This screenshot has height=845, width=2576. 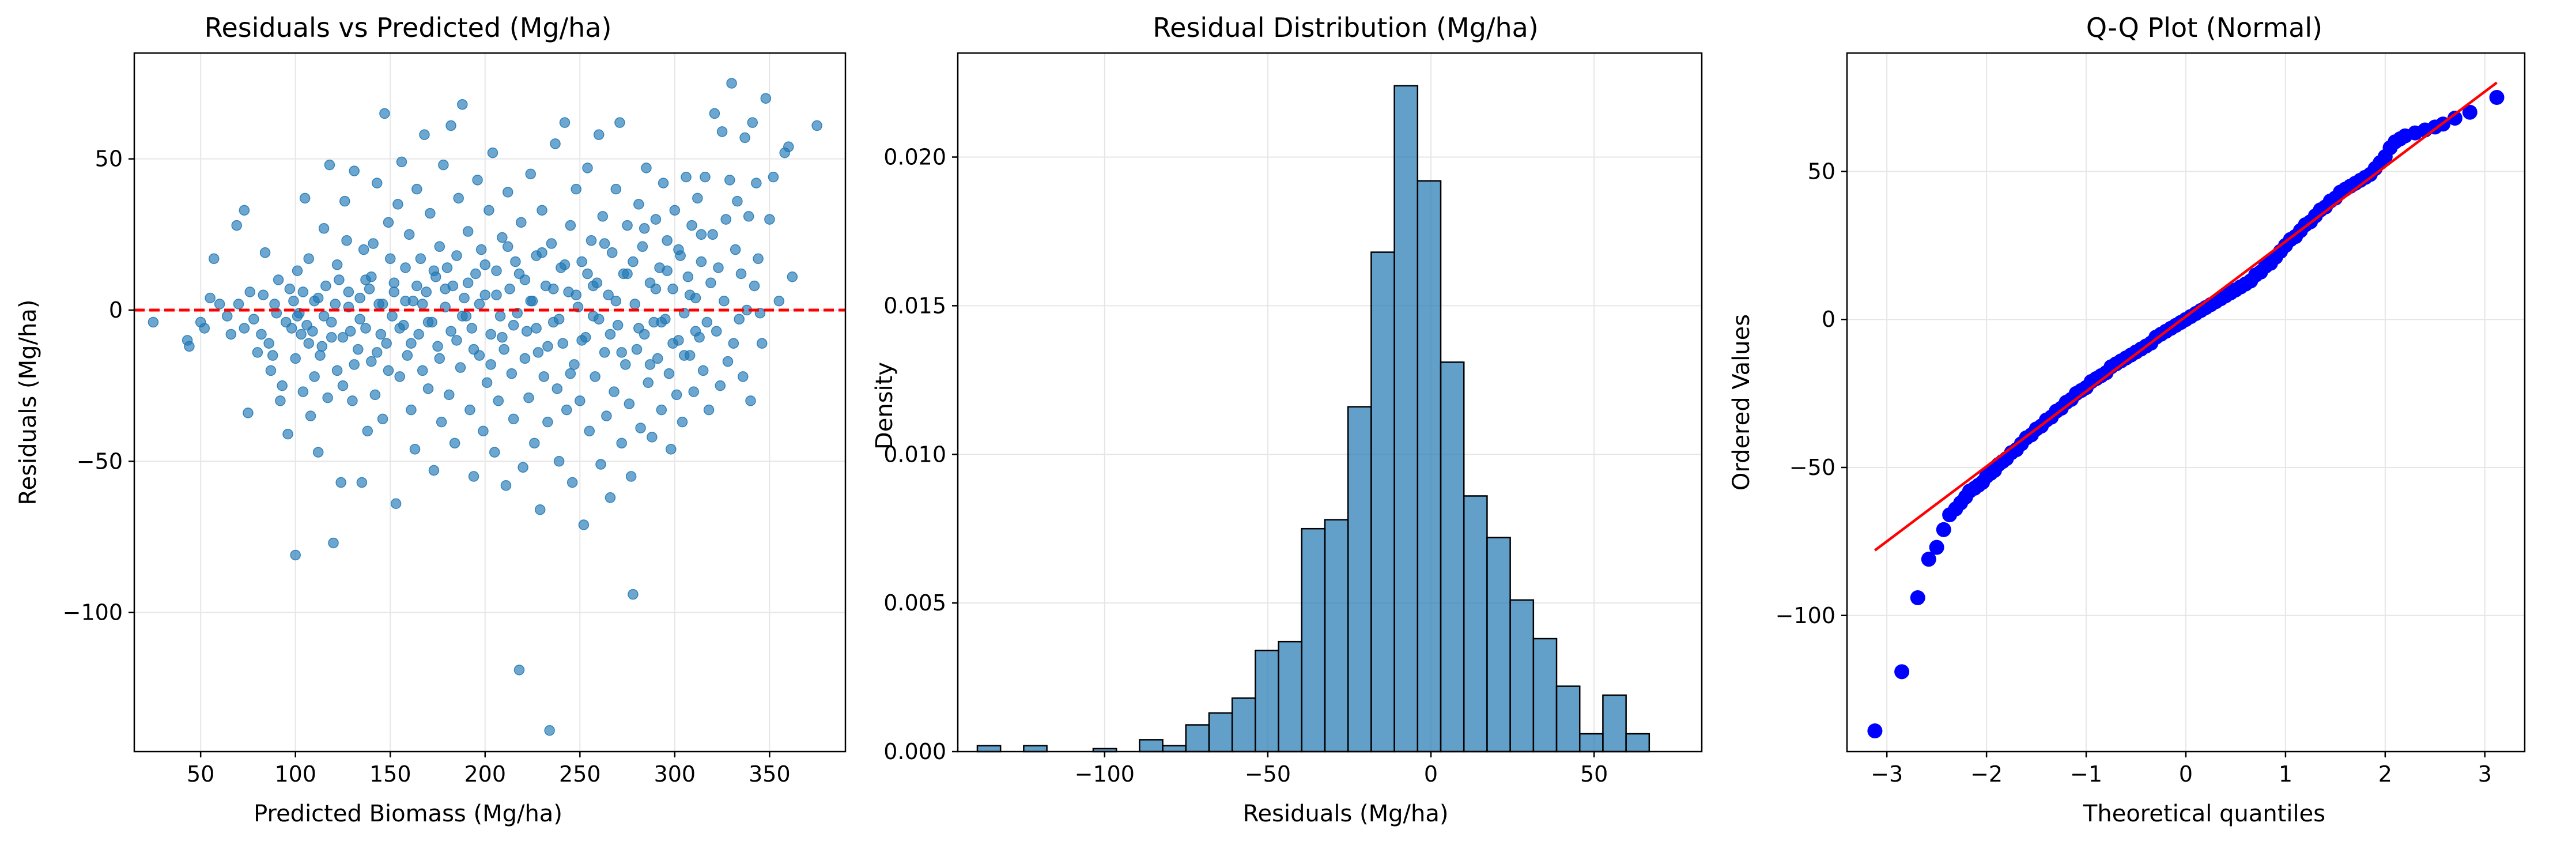 I want to click on x-axis-label: Predicted Biomass (Mg/ha), so click(x=408, y=814).